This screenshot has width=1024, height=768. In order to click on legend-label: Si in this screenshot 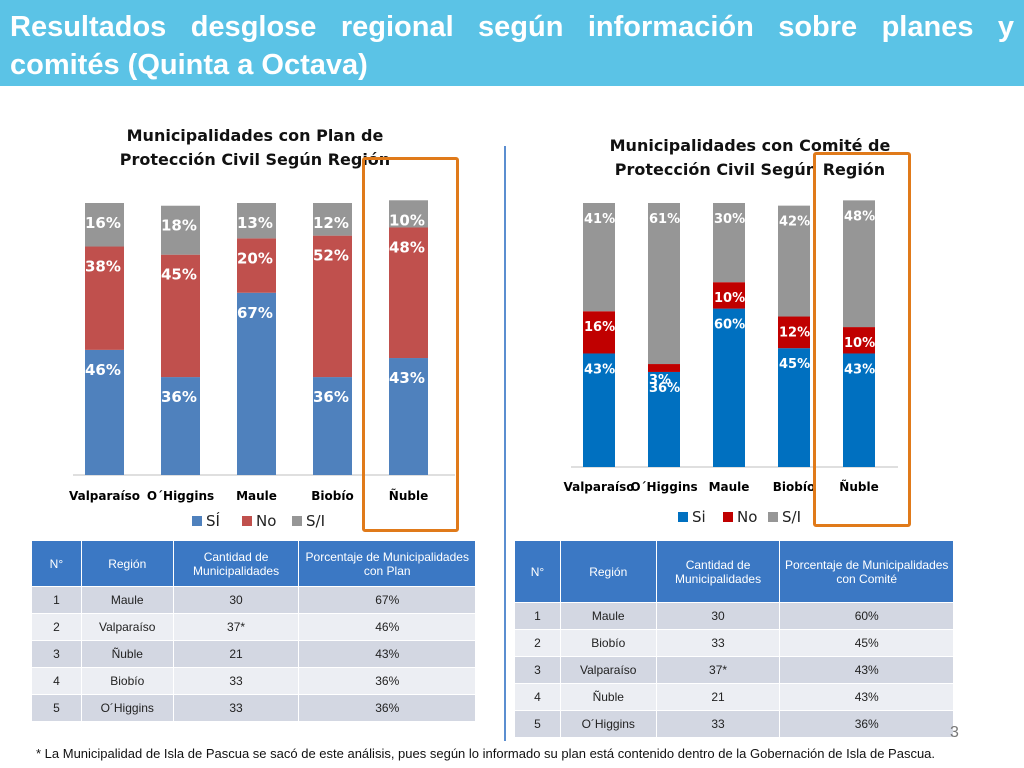, I will do `click(699, 517)`.